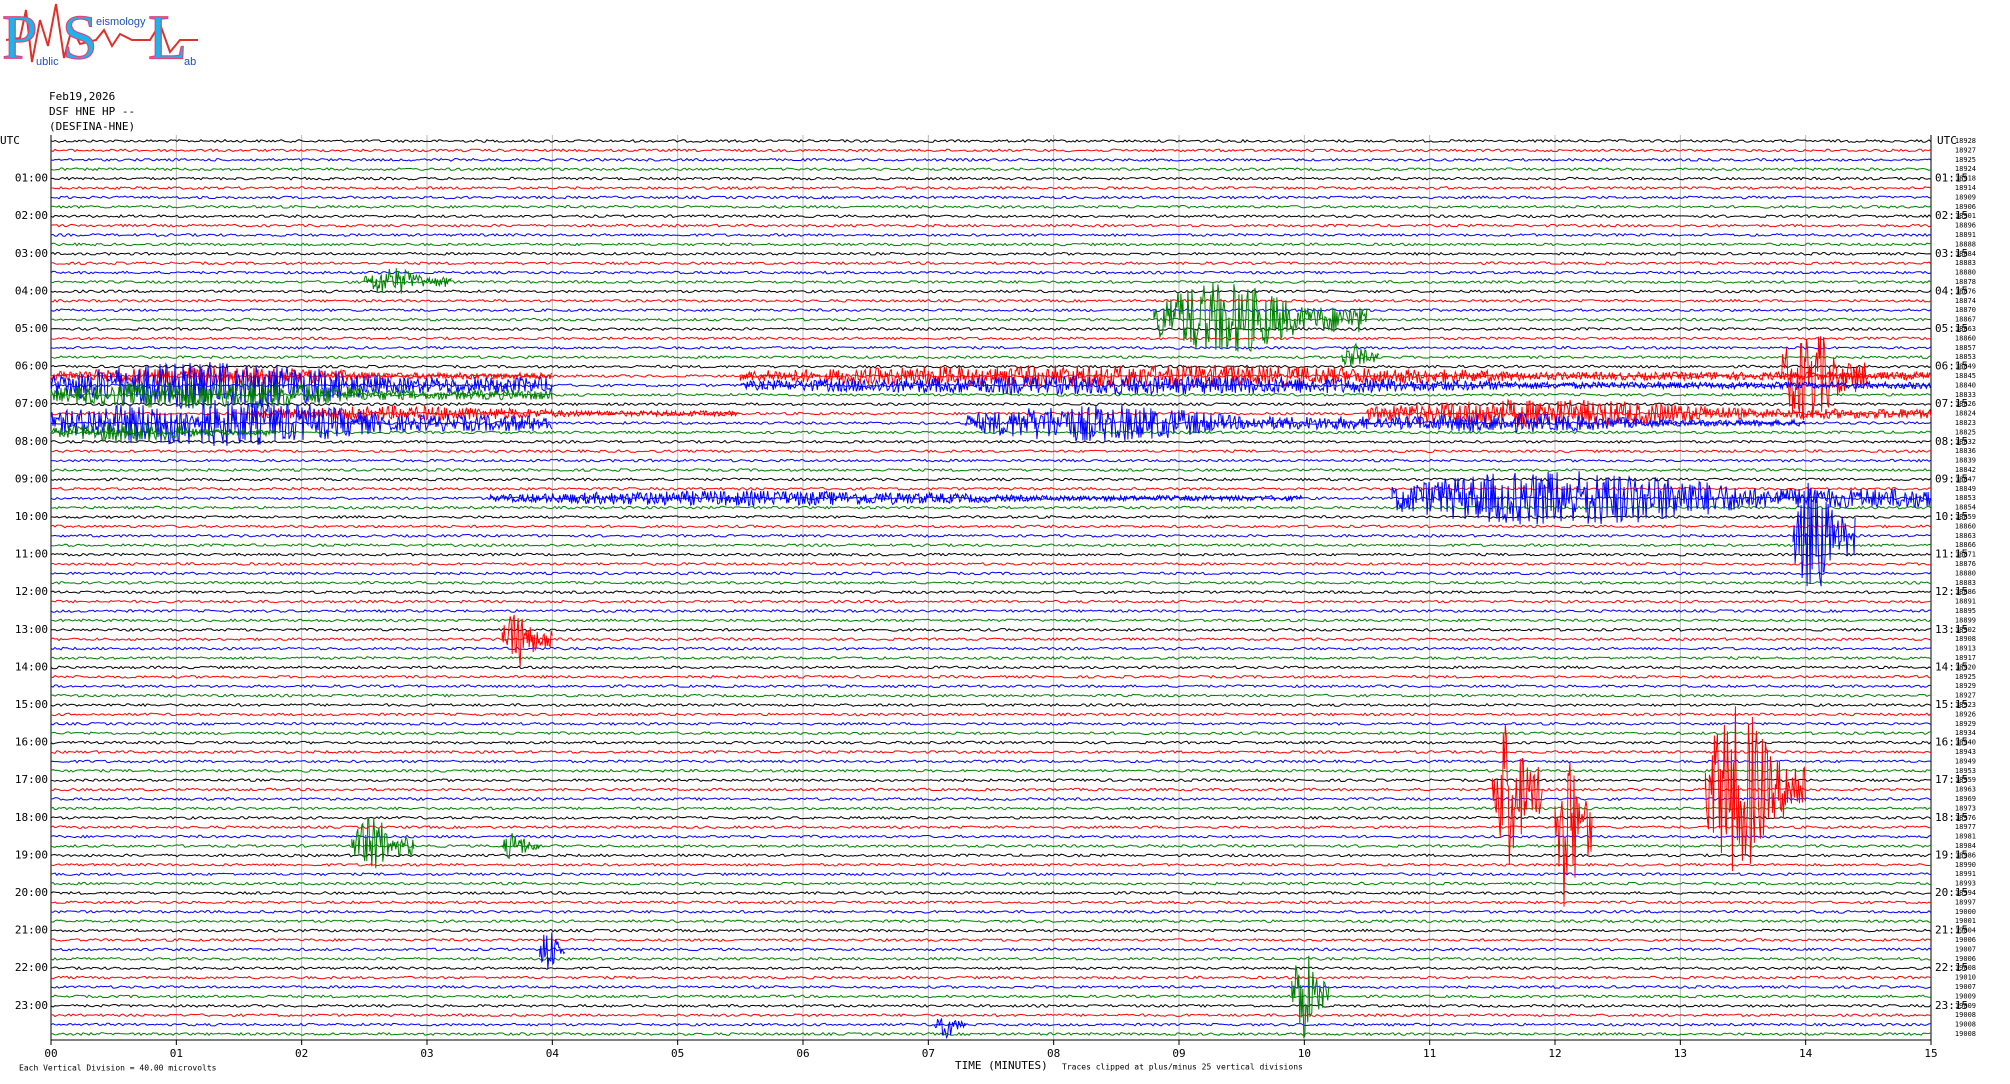  Describe the element at coordinates (1965, 461) in the screenshot. I see `trace-count: 18839` at that location.